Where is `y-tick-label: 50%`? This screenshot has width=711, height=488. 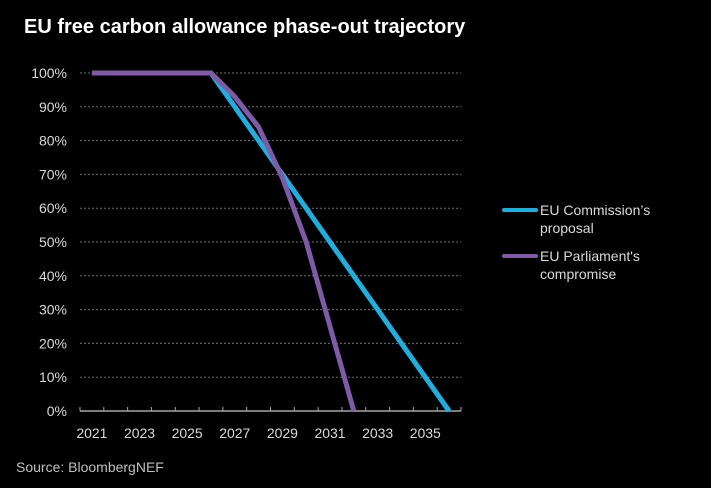
y-tick-label: 50% is located at coordinates (53, 242).